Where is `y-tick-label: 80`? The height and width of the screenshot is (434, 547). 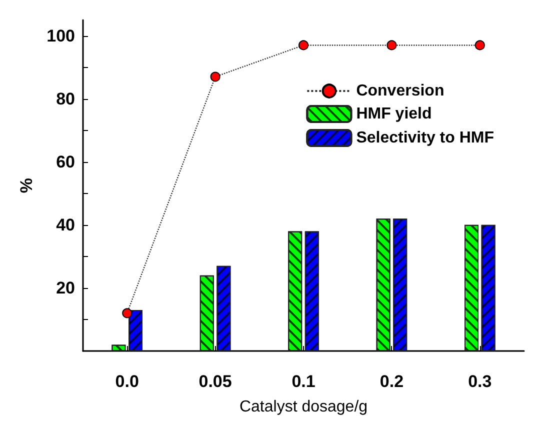 y-tick-label: 80 is located at coordinates (65, 98).